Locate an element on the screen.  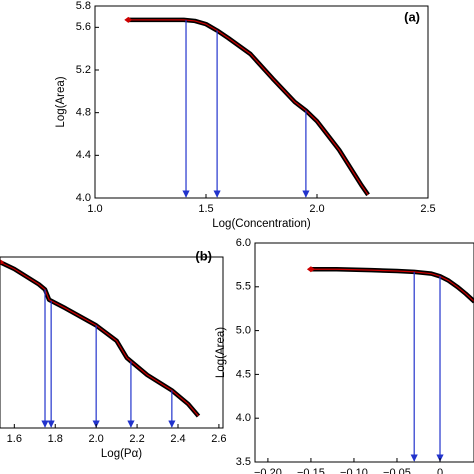
y-tick-label: 4.4 is located at coordinates (83, 155).